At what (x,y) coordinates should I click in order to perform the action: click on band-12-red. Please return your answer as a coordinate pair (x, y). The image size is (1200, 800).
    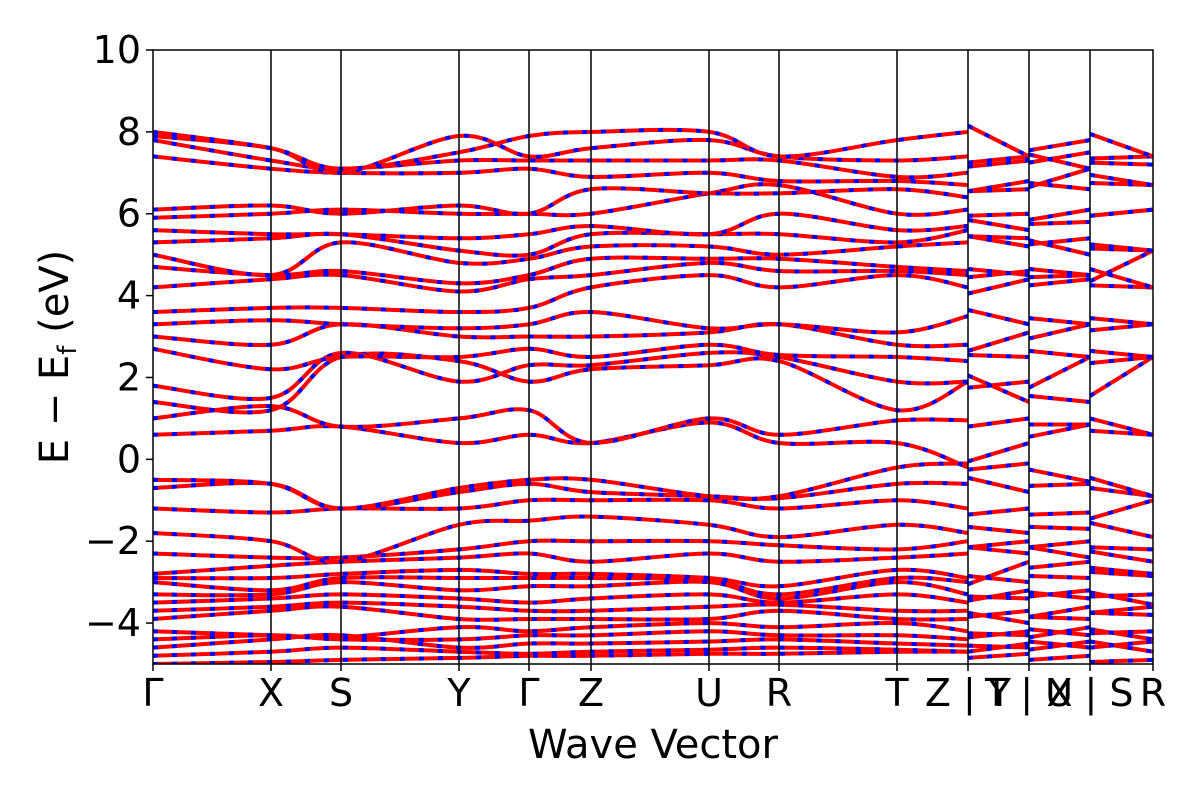
    Looking at the image, I should click on (653, 549).